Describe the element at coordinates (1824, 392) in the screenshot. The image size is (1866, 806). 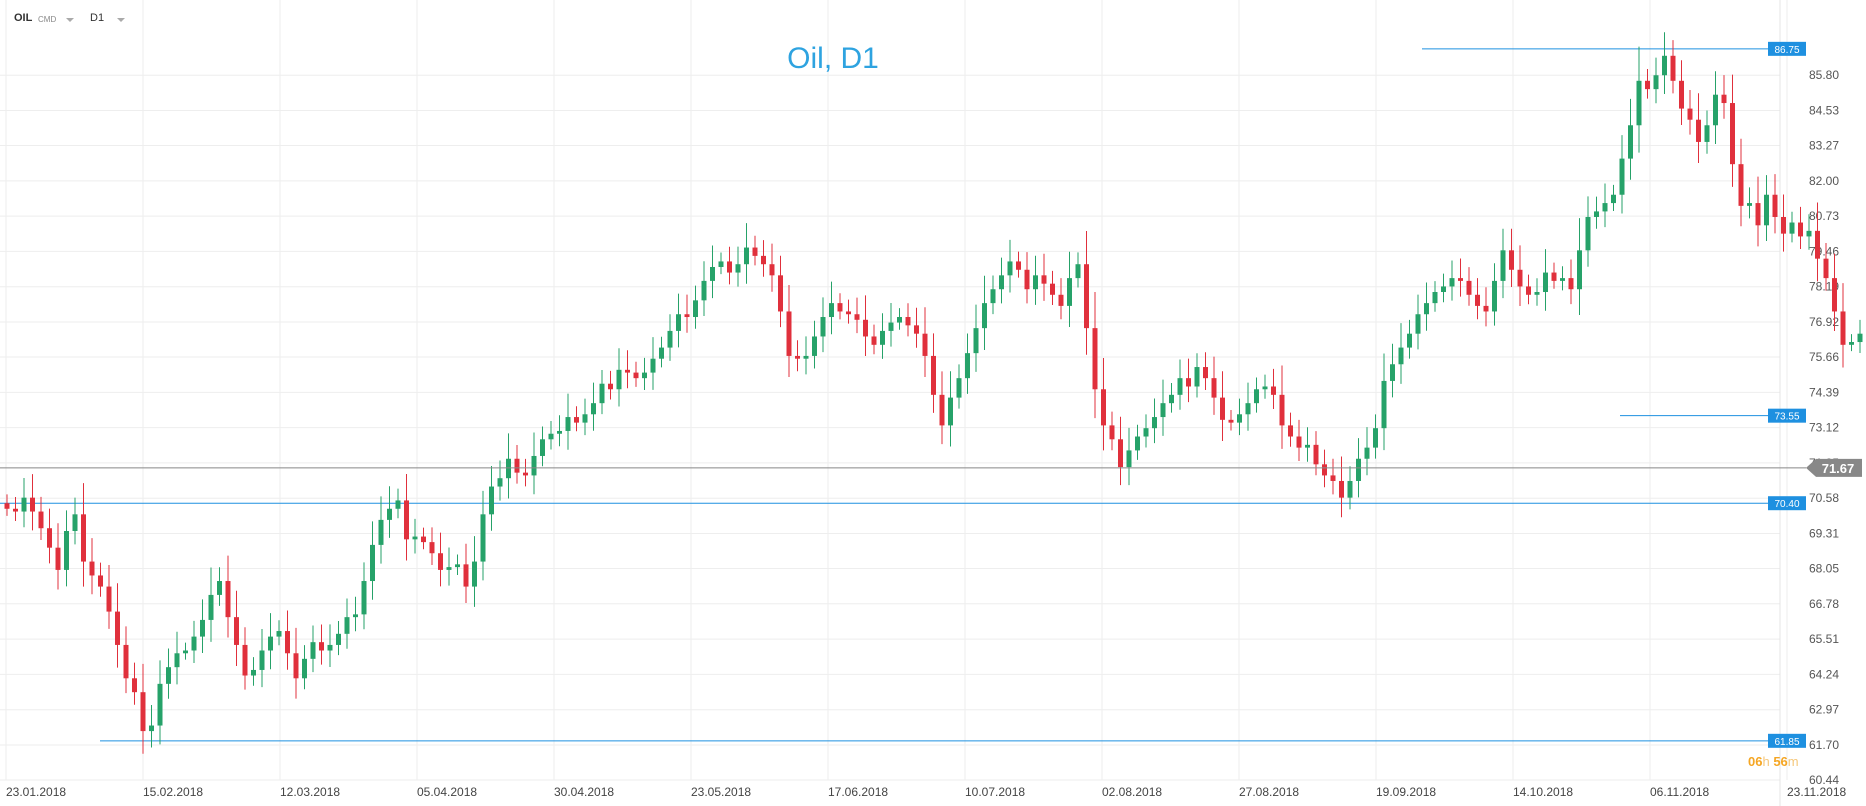
I see `y-tick-label: 74.39` at that location.